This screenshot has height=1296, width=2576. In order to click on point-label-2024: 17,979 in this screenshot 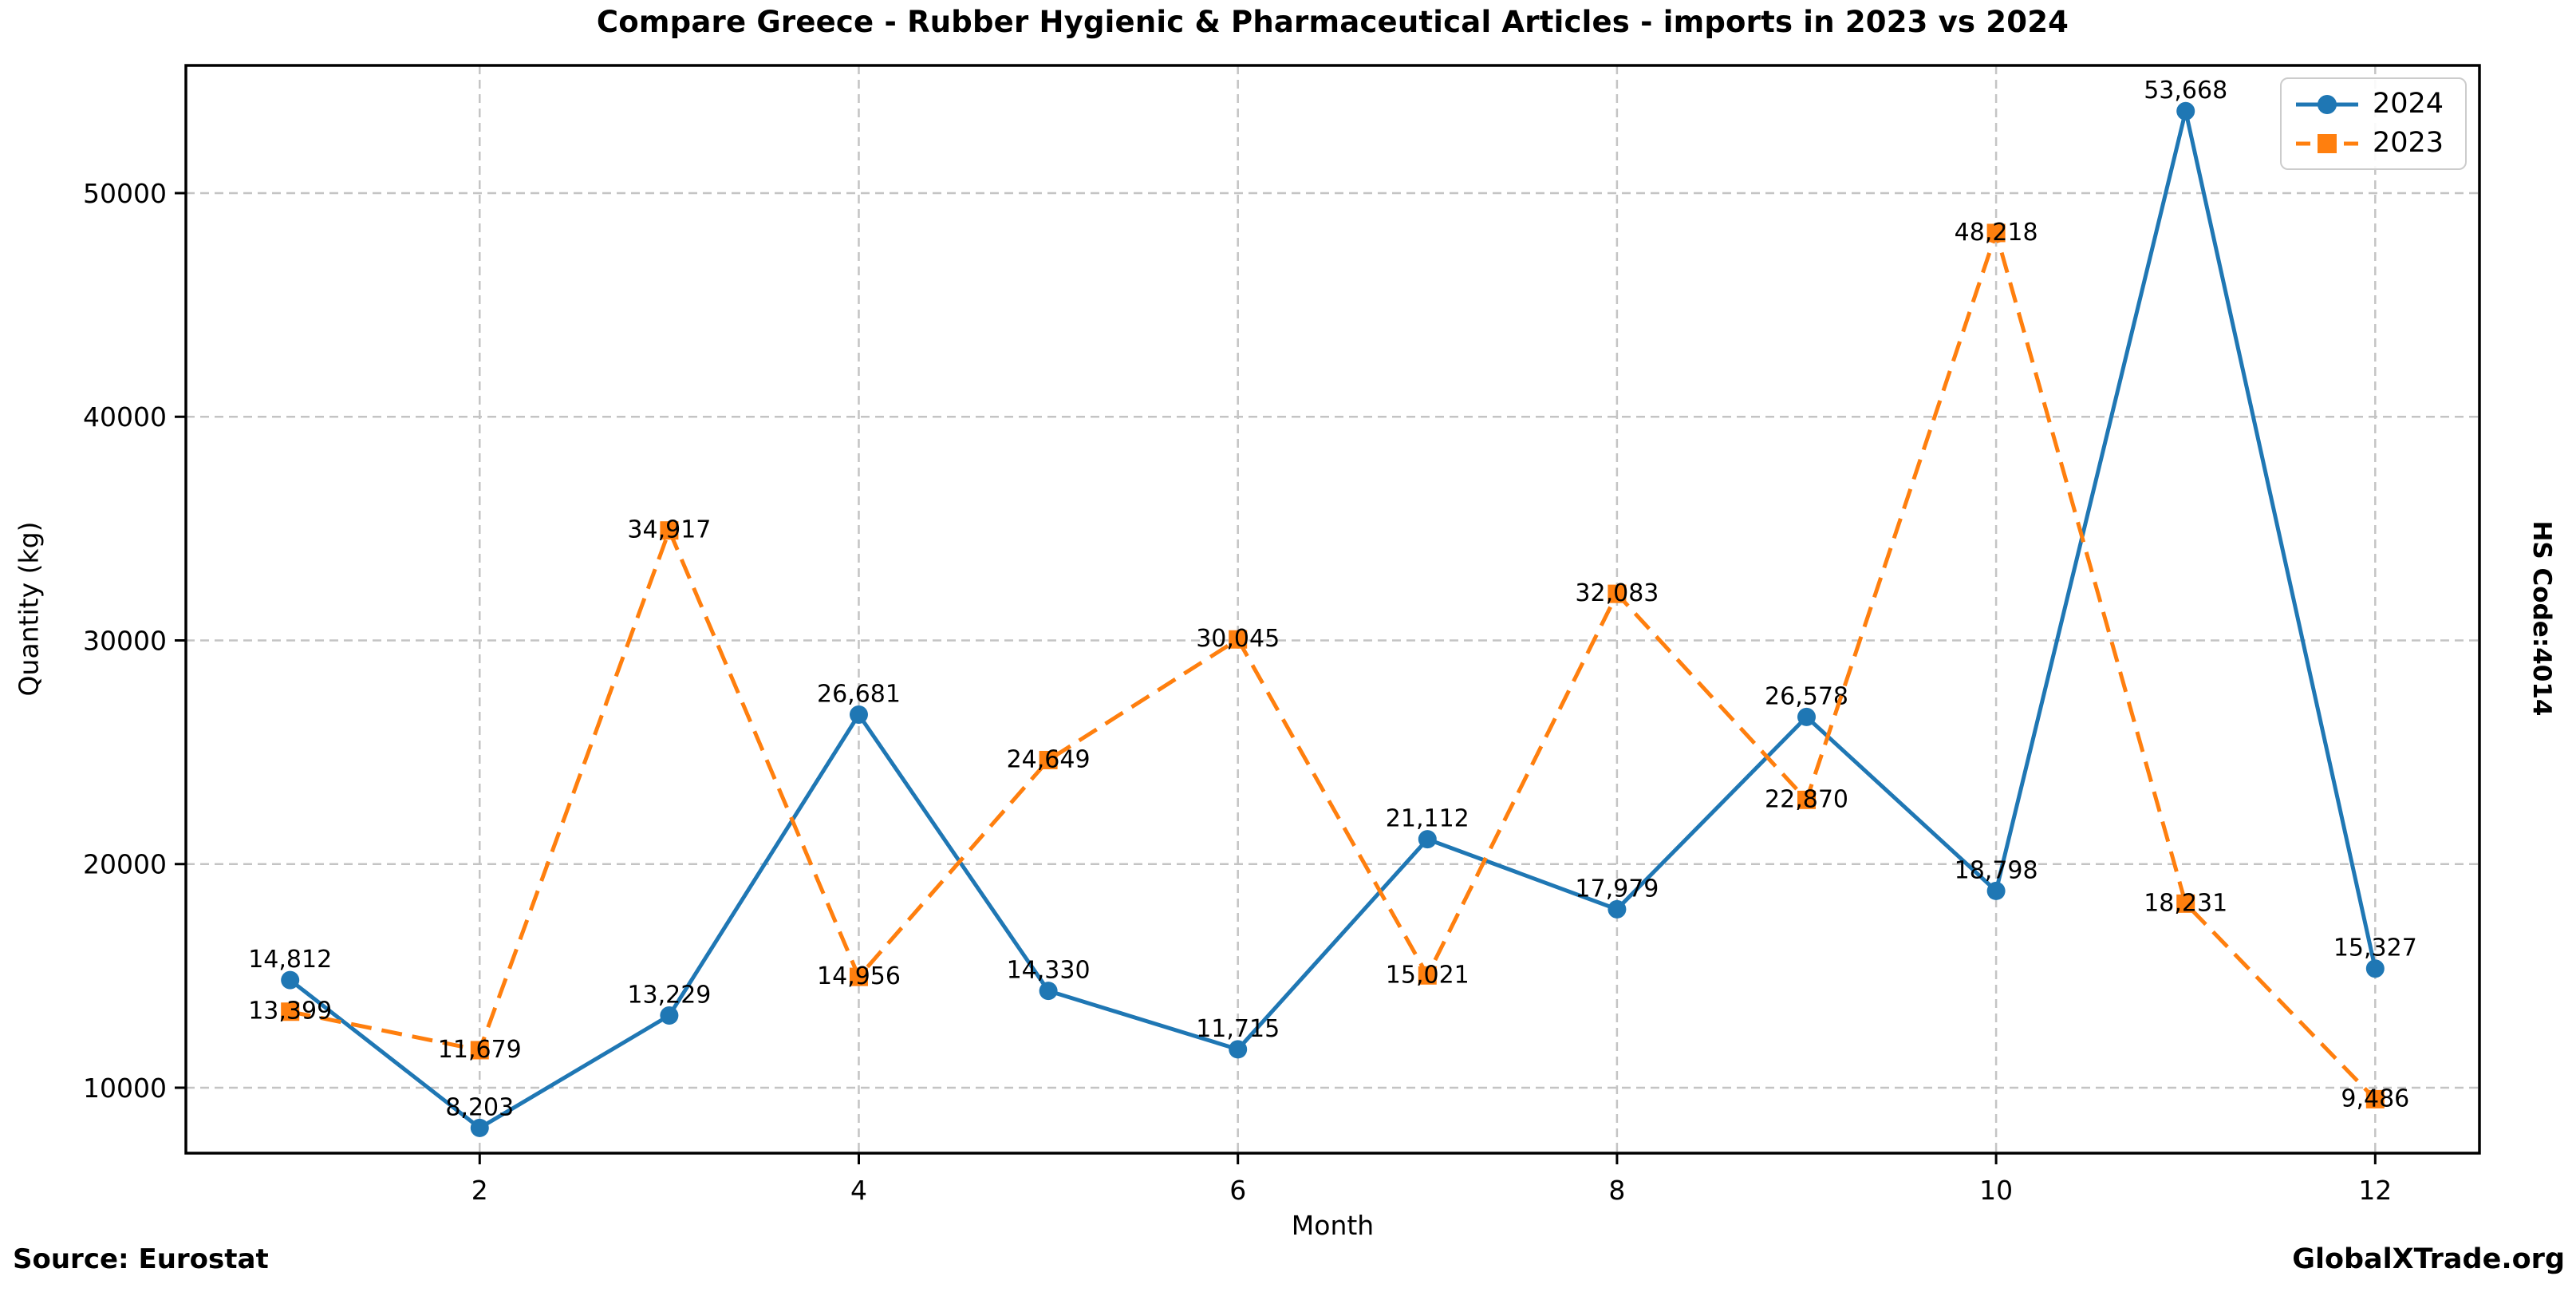, I will do `click(1617, 889)`.